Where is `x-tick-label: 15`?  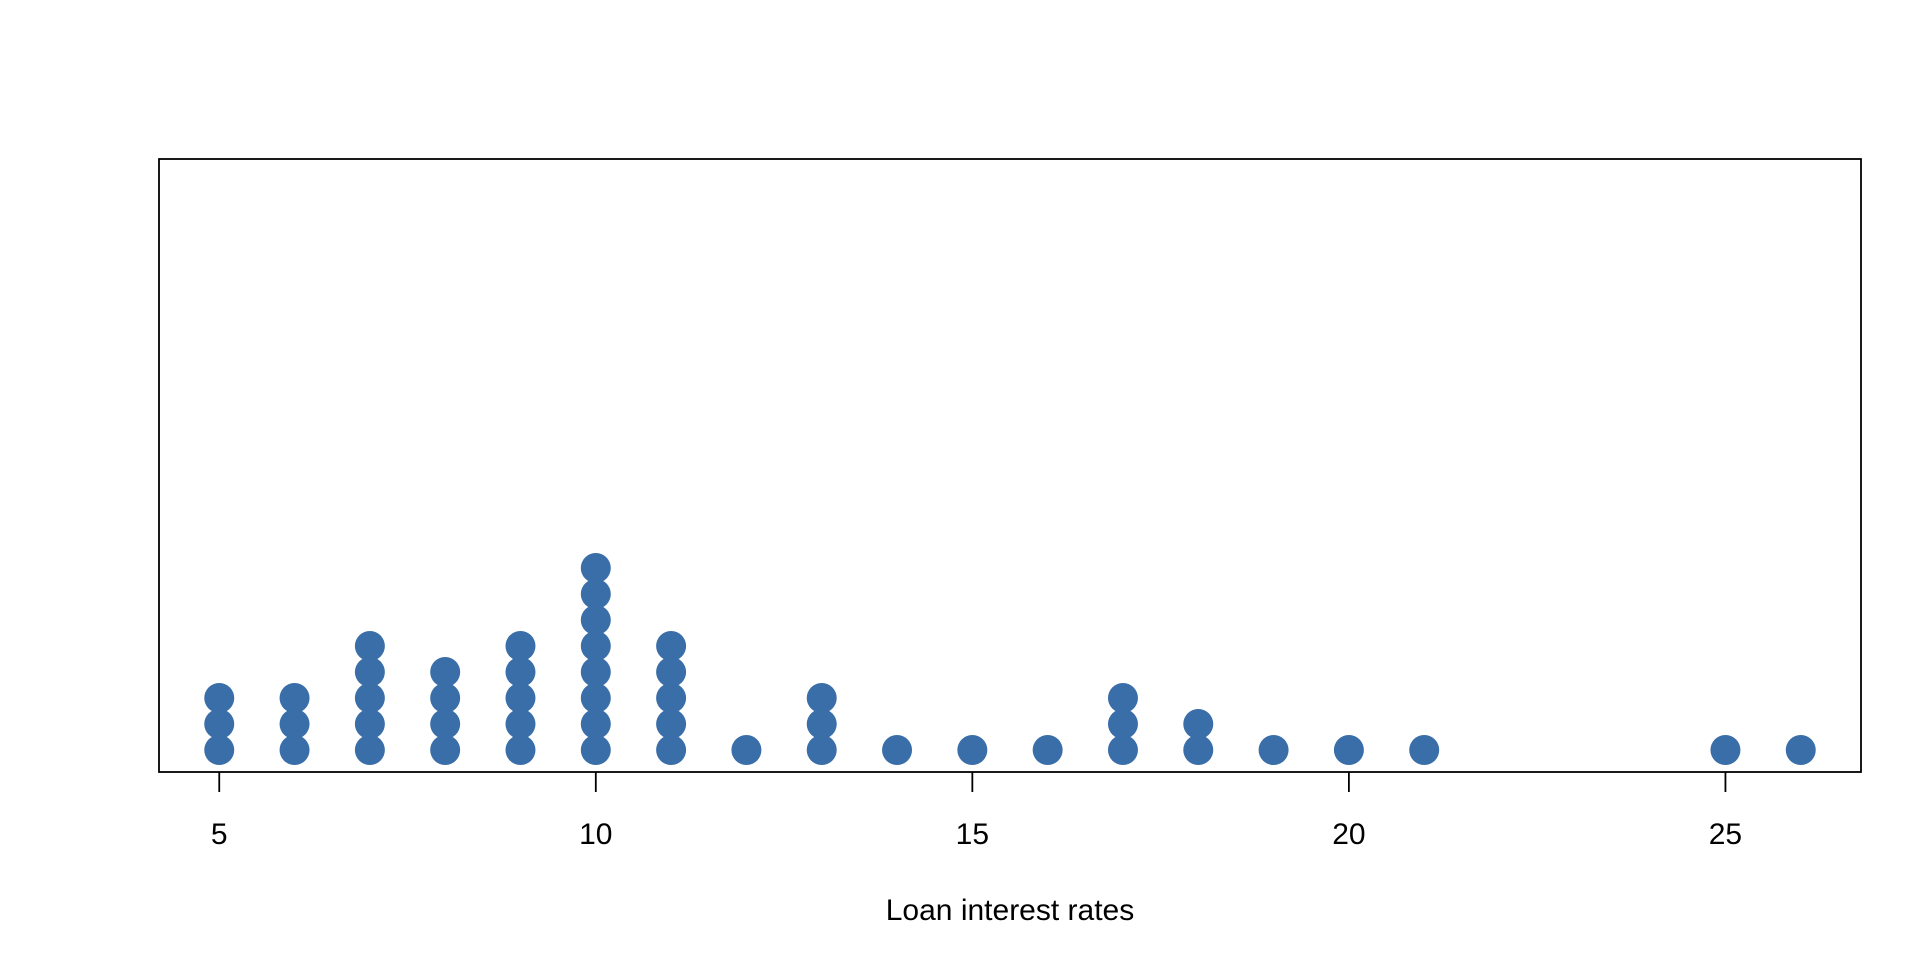
x-tick-label: 15 is located at coordinates (972, 834).